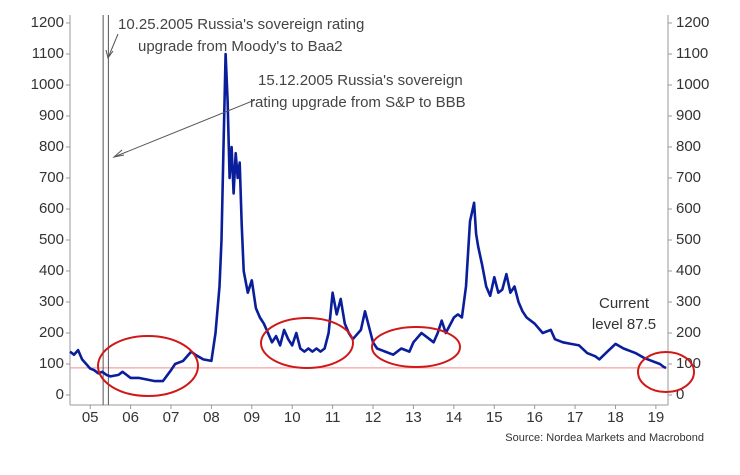  What do you see at coordinates (692, 84) in the screenshot?
I see `y2-tick-label: 1000` at bounding box center [692, 84].